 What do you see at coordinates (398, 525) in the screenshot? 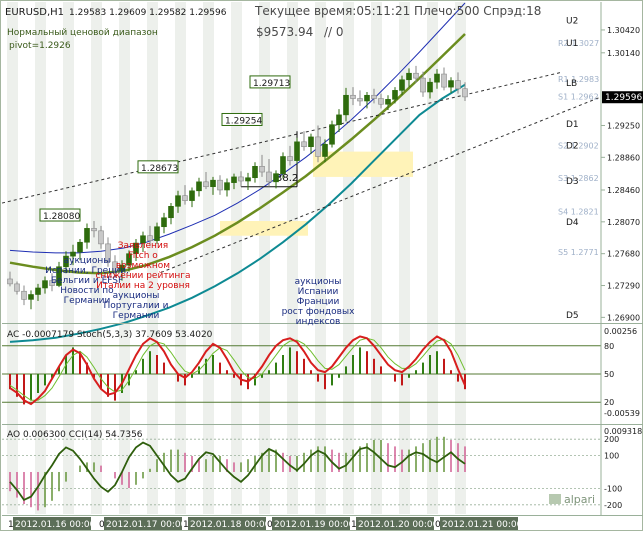
I see `time-label: 2012.01.20 00:00` at bounding box center [398, 525].